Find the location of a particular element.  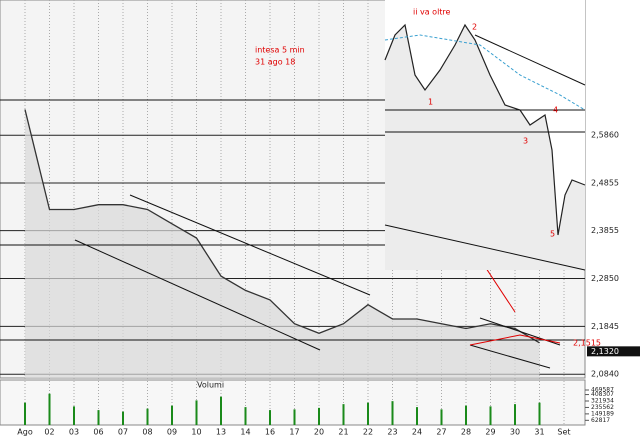

x-tick-label: Ago is located at coordinates (25, 432).